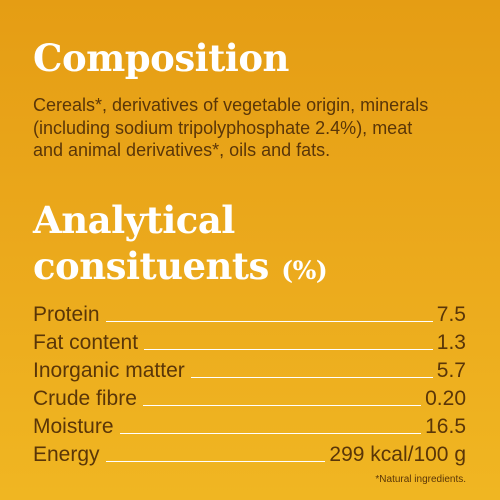  I want to click on table-row: Crude fibre 0.20, so click(249, 397).